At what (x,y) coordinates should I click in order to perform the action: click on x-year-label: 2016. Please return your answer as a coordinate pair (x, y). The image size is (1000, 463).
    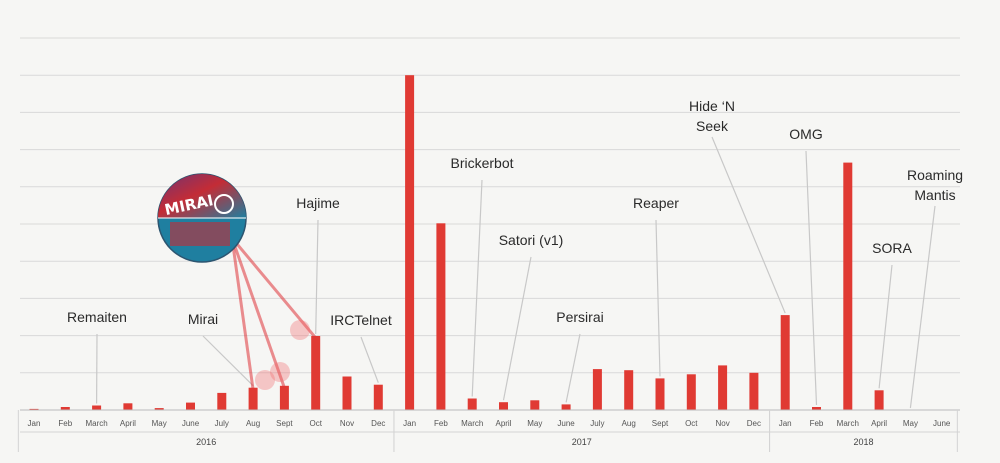
    Looking at the image, I should click on (206, 442).